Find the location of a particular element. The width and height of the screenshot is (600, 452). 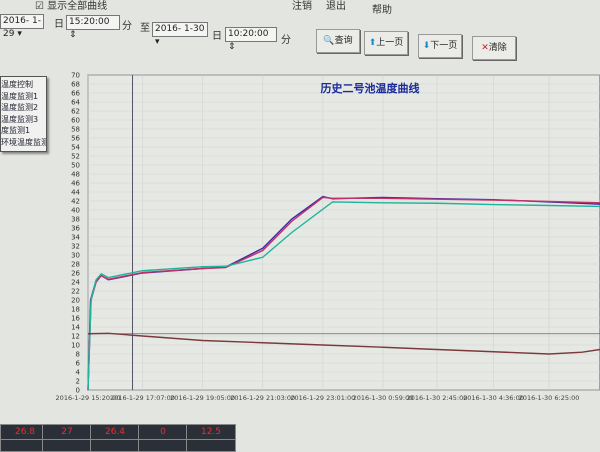

legend-item: 温度监测2 is located at coordinates (20, 107).